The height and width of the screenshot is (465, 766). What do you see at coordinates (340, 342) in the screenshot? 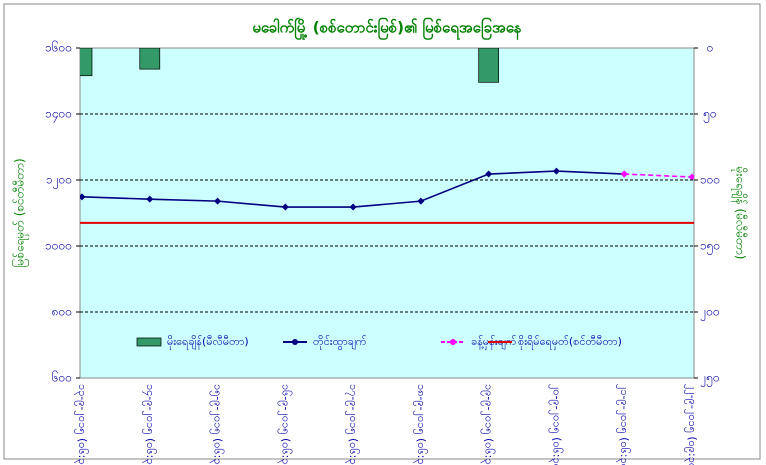
I see `legend-label: တိုင်းထွာချက်` at bounding box center [340, 342].